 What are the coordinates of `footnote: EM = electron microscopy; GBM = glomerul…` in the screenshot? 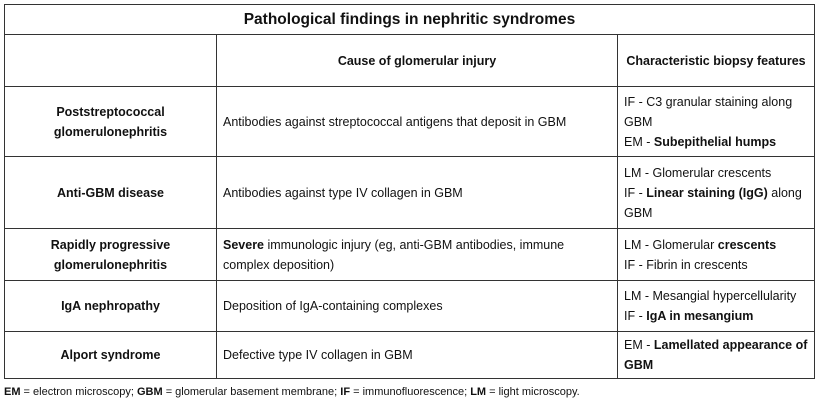 It's located at (292, 392).